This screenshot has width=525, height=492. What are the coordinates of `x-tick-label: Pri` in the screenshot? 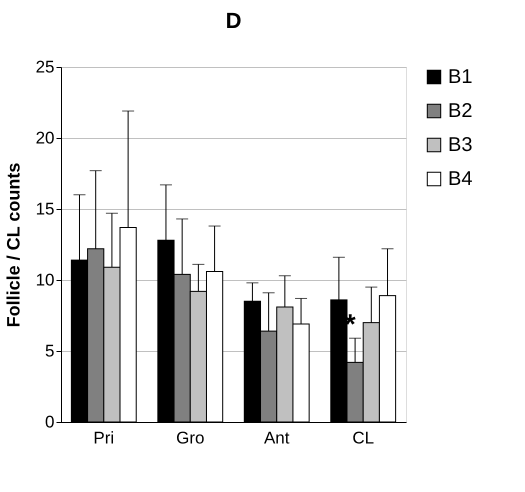 It's located at (103, 438).